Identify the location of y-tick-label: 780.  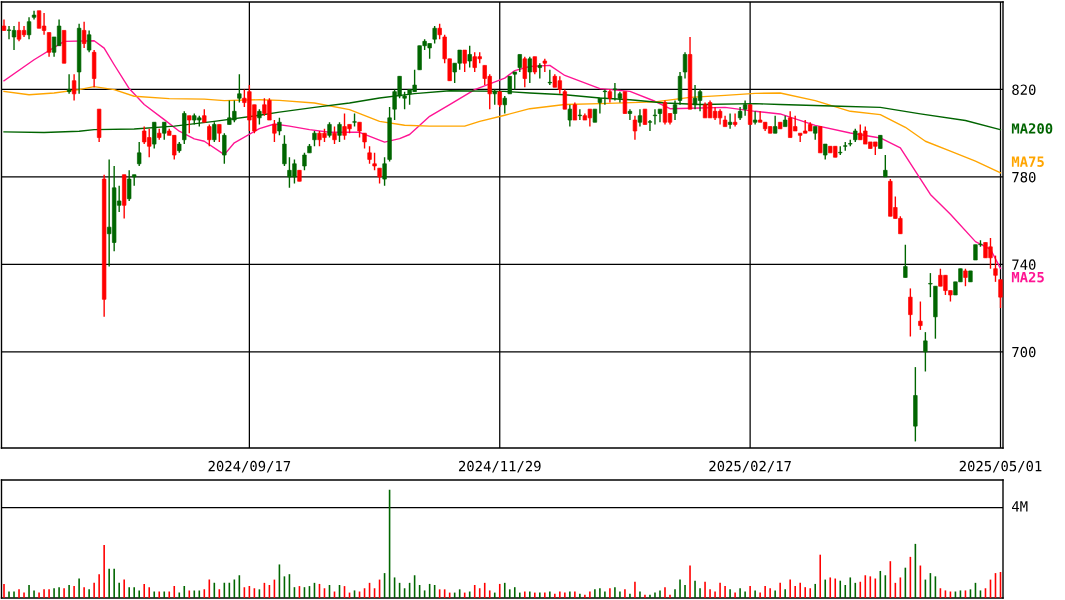
(1024, 177).